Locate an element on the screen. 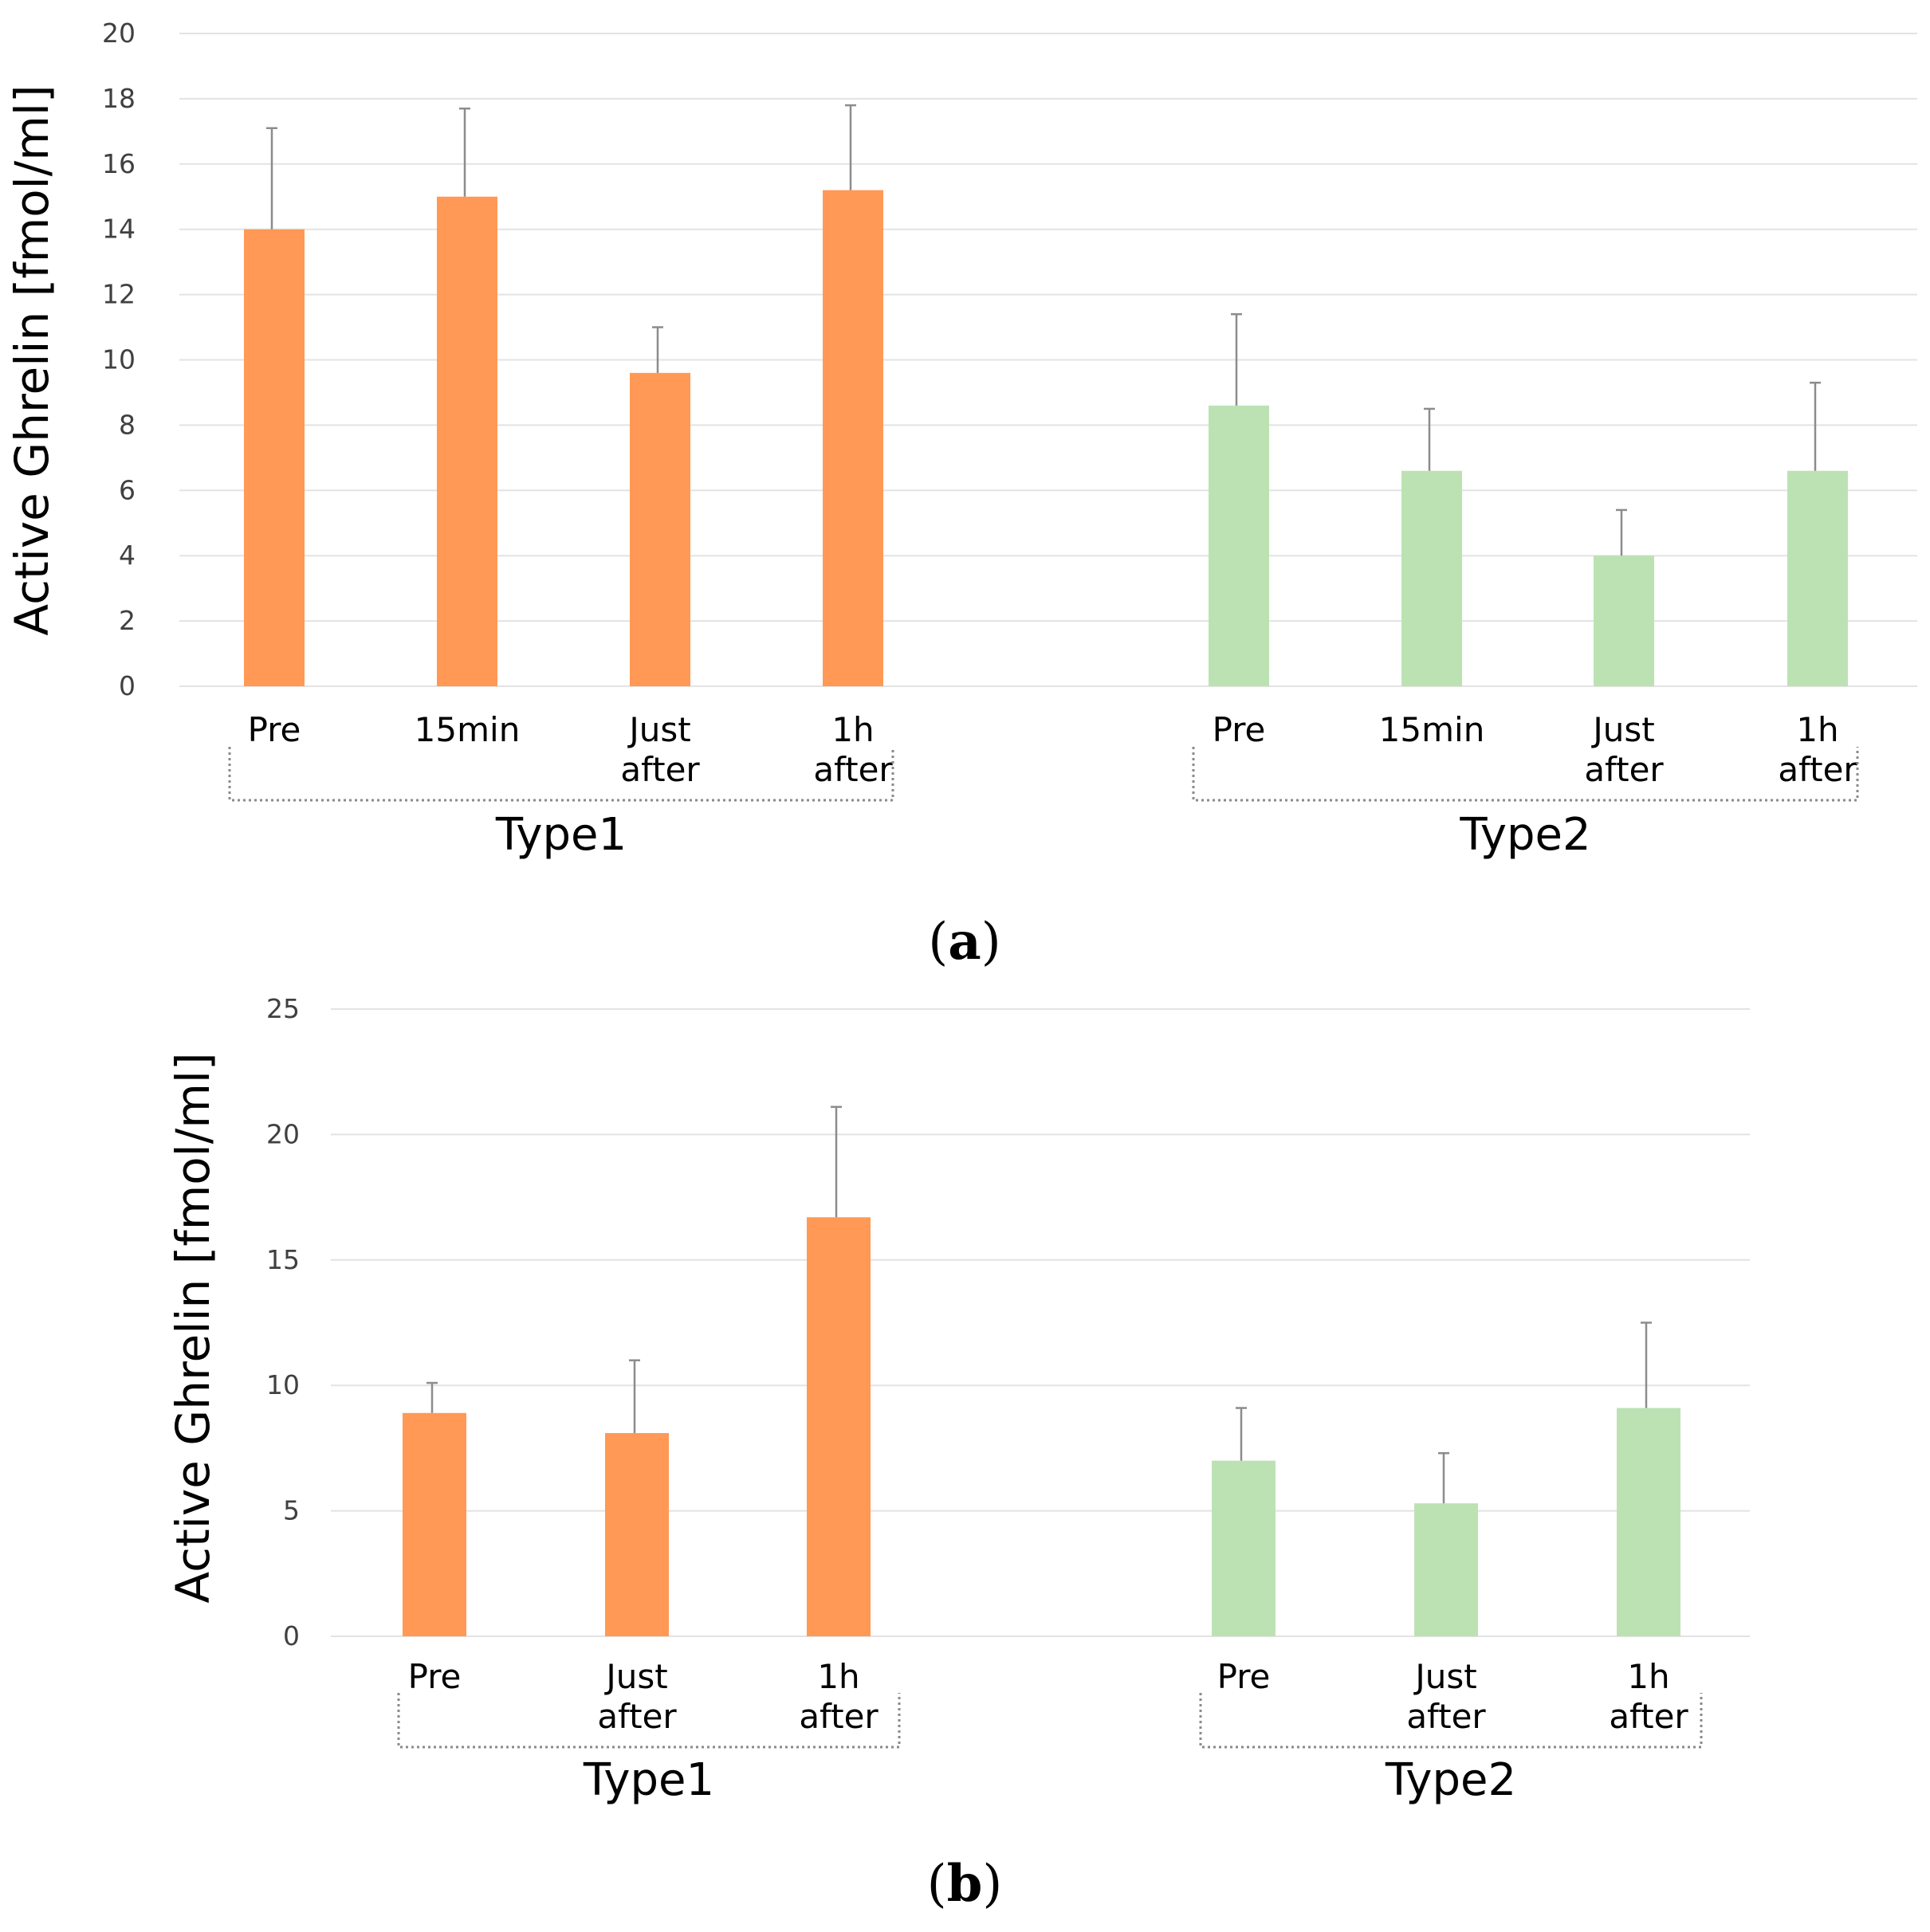  y-tick-label: 25 is located at coordinates (283, 1008).